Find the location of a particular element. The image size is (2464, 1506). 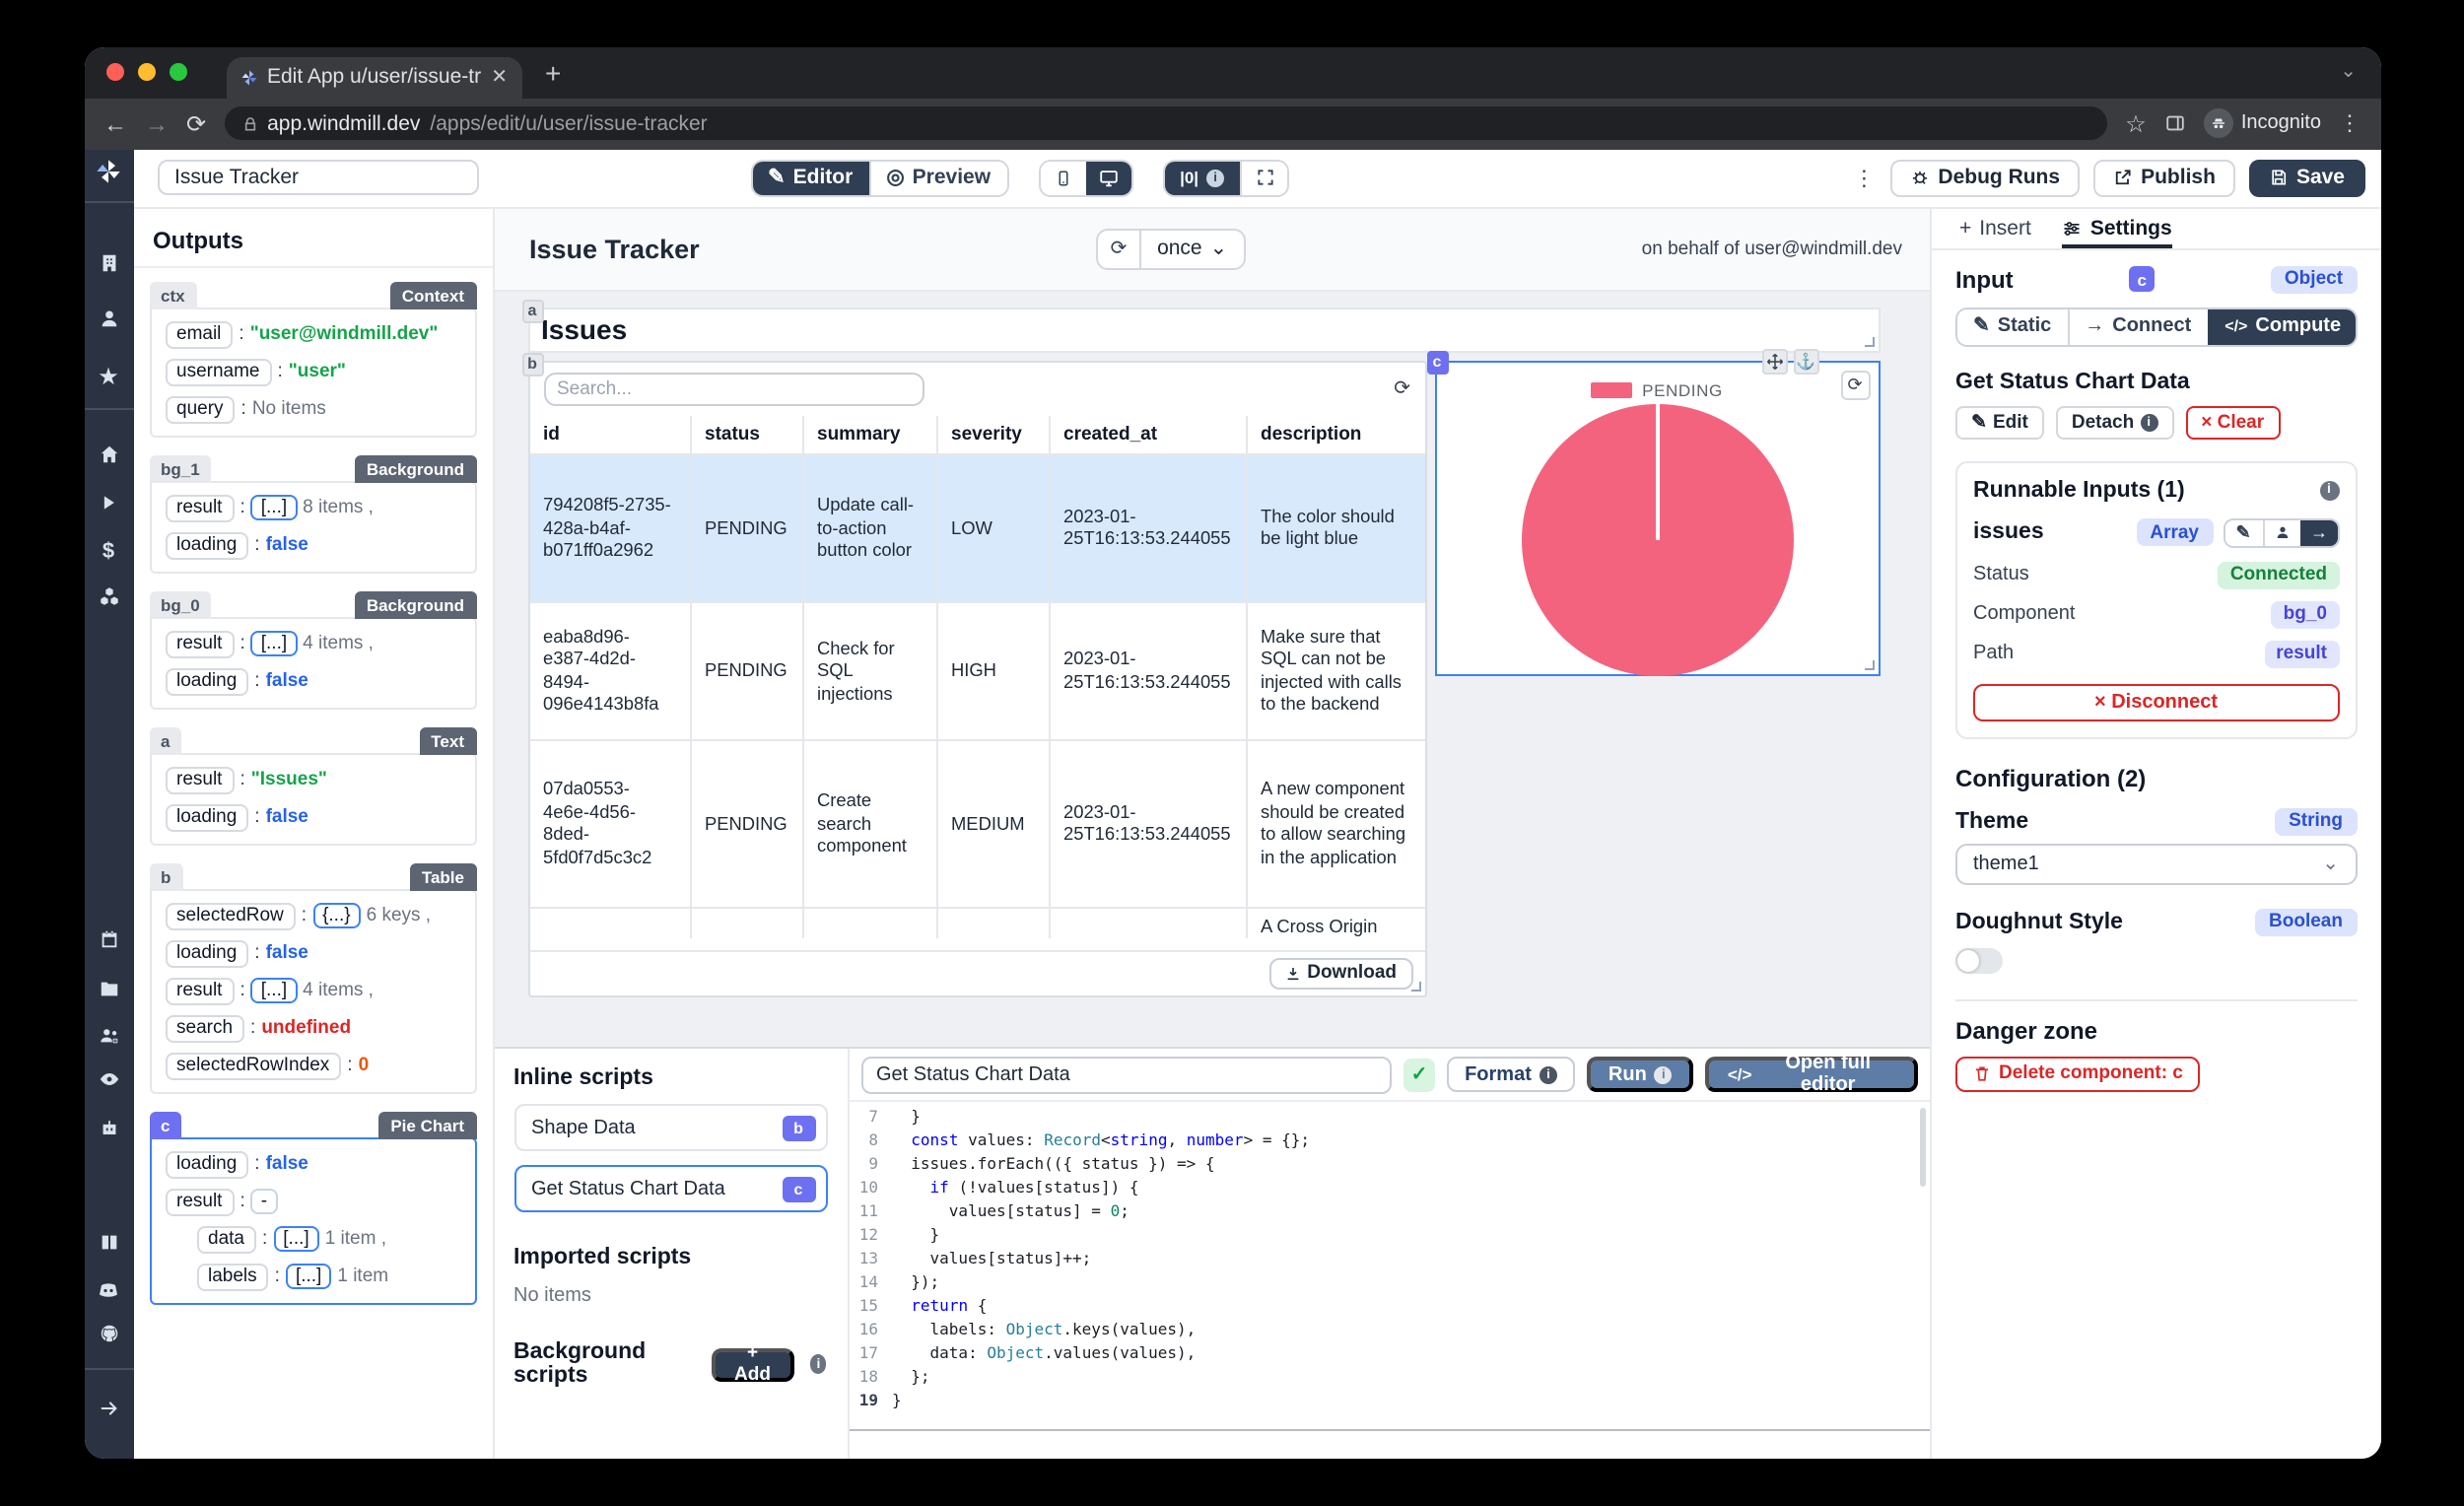

hide-panels-button: |0| i is located at coordinates (1202, 177).